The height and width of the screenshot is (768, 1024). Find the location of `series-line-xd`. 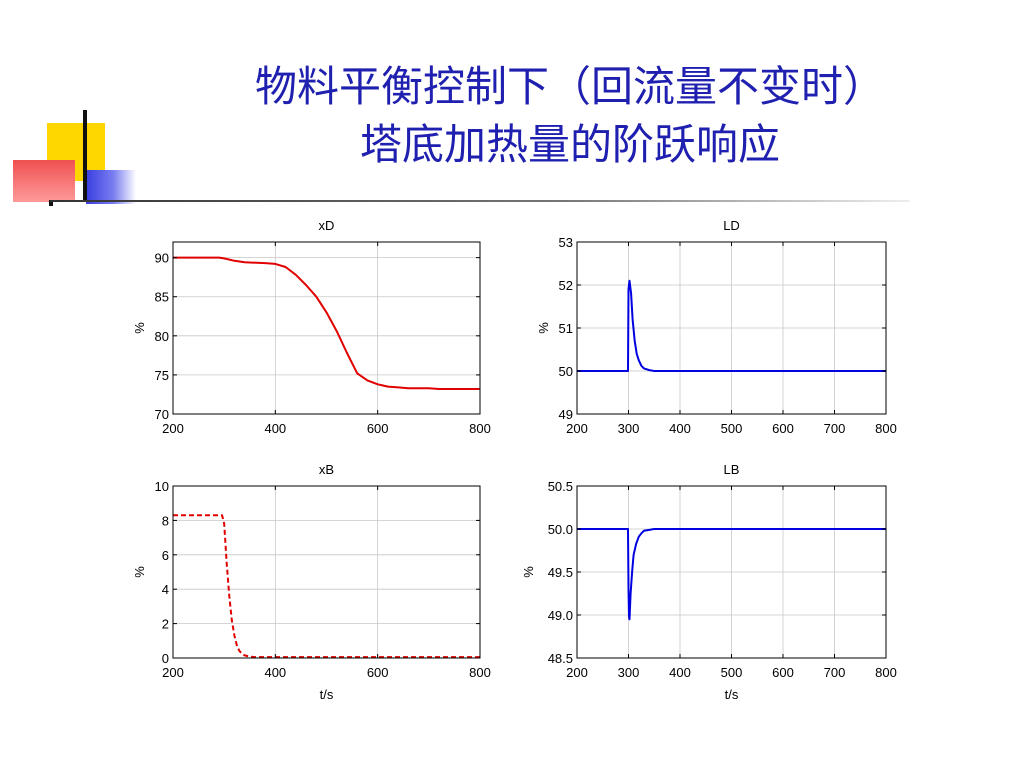

series-line-xd is located at coordinates (326, 323).